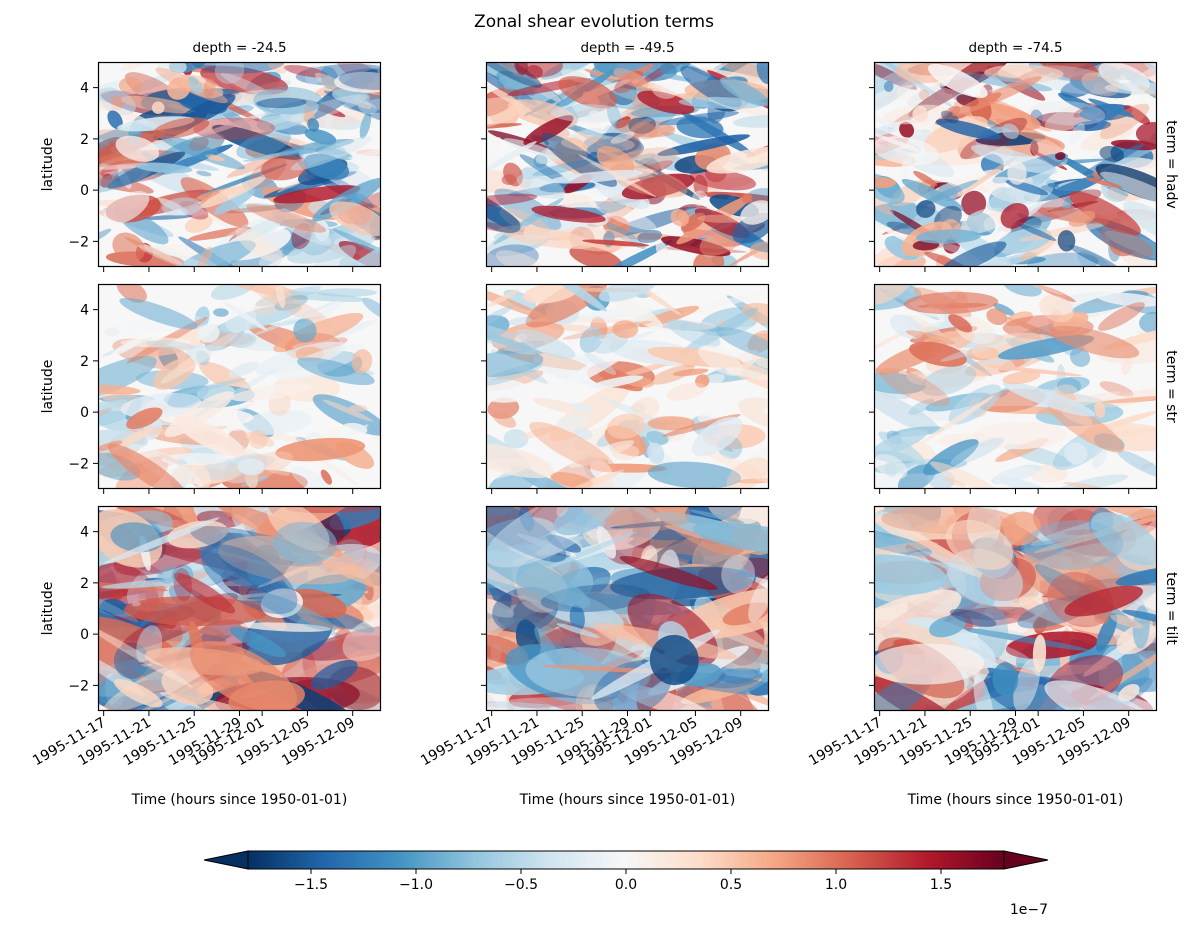  Describe the element at coordinates (1015, 48) in the screenshot. I see `column-title: depth = -74.5` at that location.